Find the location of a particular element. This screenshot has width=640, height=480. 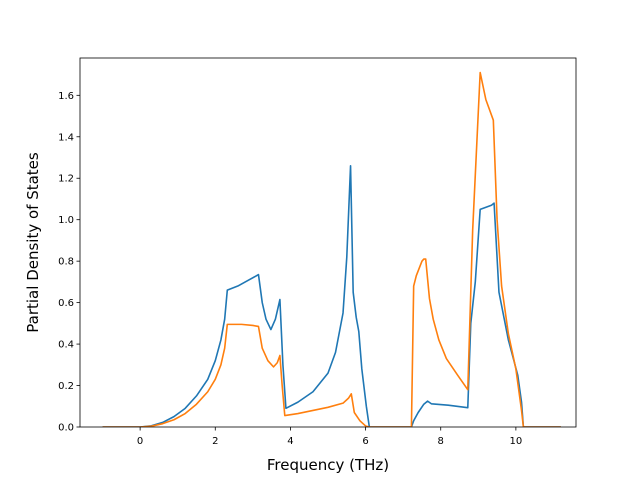

y-tick-label: 1.2 is located at coordinates (66, 179).